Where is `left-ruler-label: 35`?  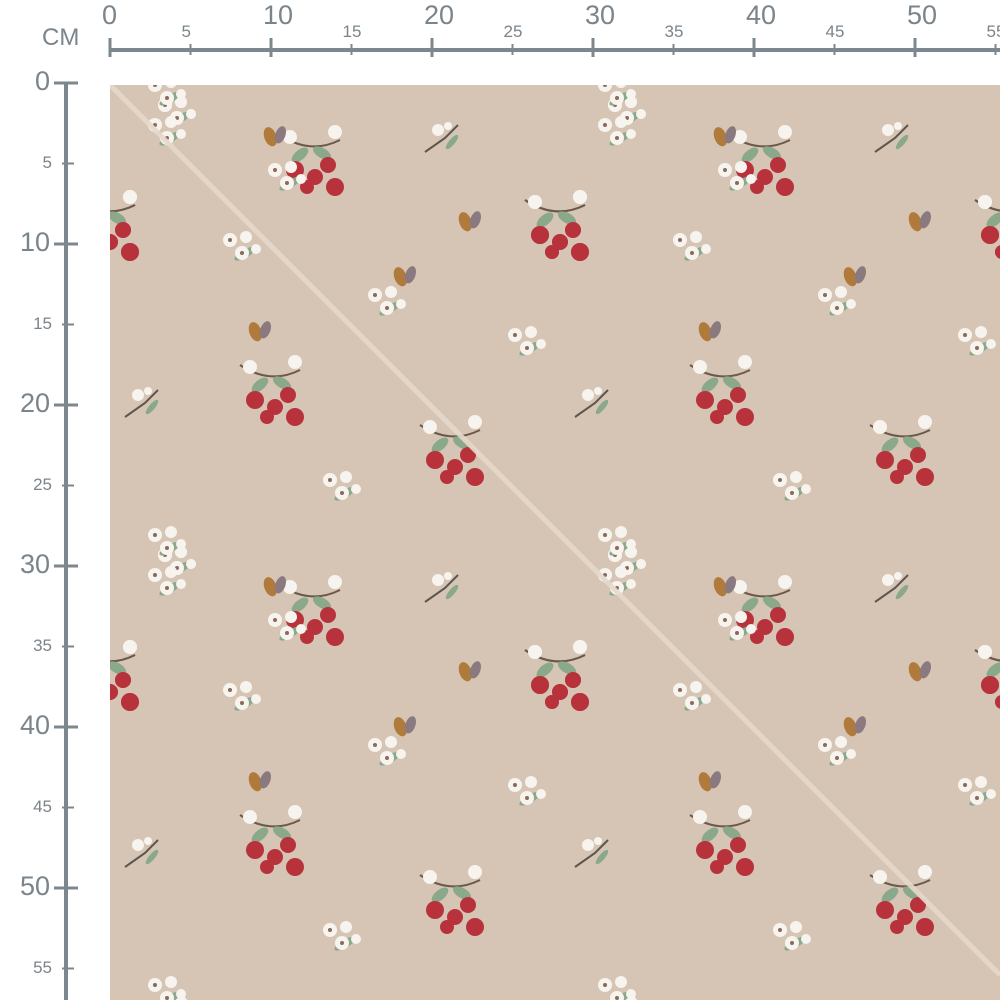
left-ruler-label: 35 is located at coordinates (42, 645).